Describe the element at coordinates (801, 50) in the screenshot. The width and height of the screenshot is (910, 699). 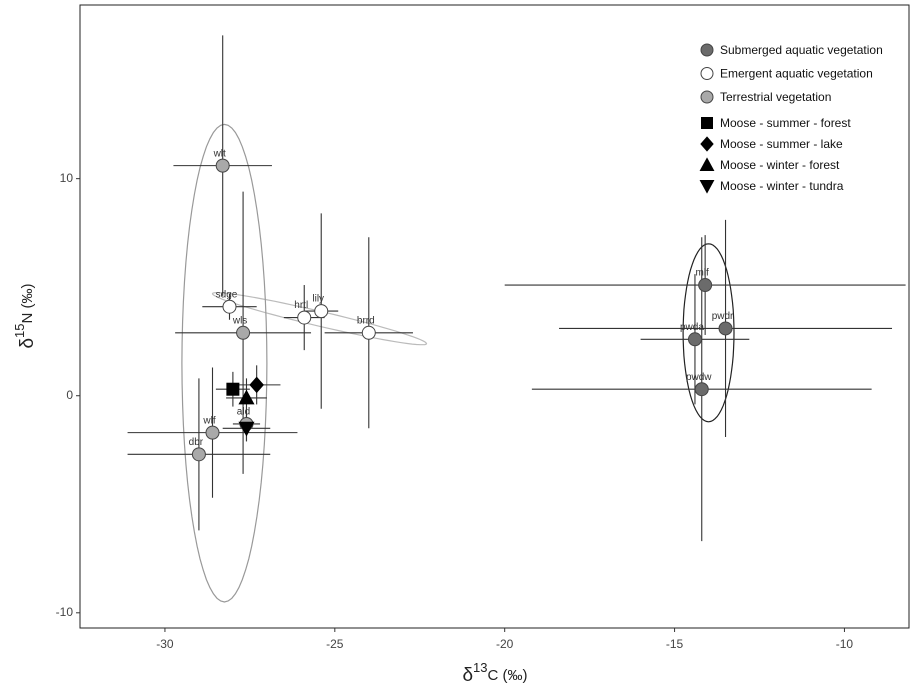
I see `legend-label: Submerged aquatic vegetation` at that location.